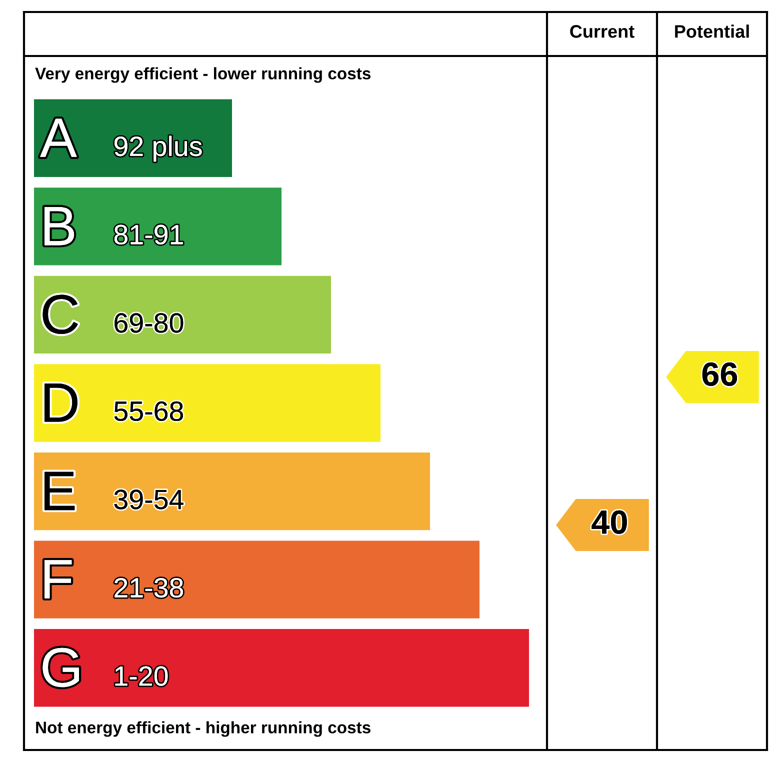 The width and height of the screenshot is (784, 768). What do you see at coordinates (203, 75) in the screenshot?
I see `chart-title: Very energy efficient - lower running costs` at bounding box center [203, 75].